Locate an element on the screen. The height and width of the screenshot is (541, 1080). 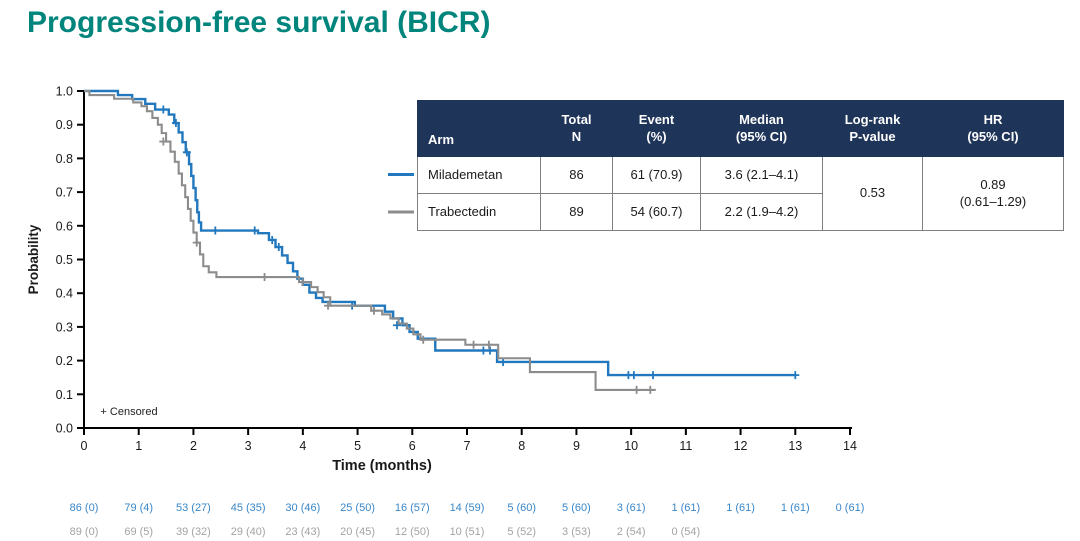
at-risk-value-milademetan: 3 (61) is located at coordinates (631, 508).